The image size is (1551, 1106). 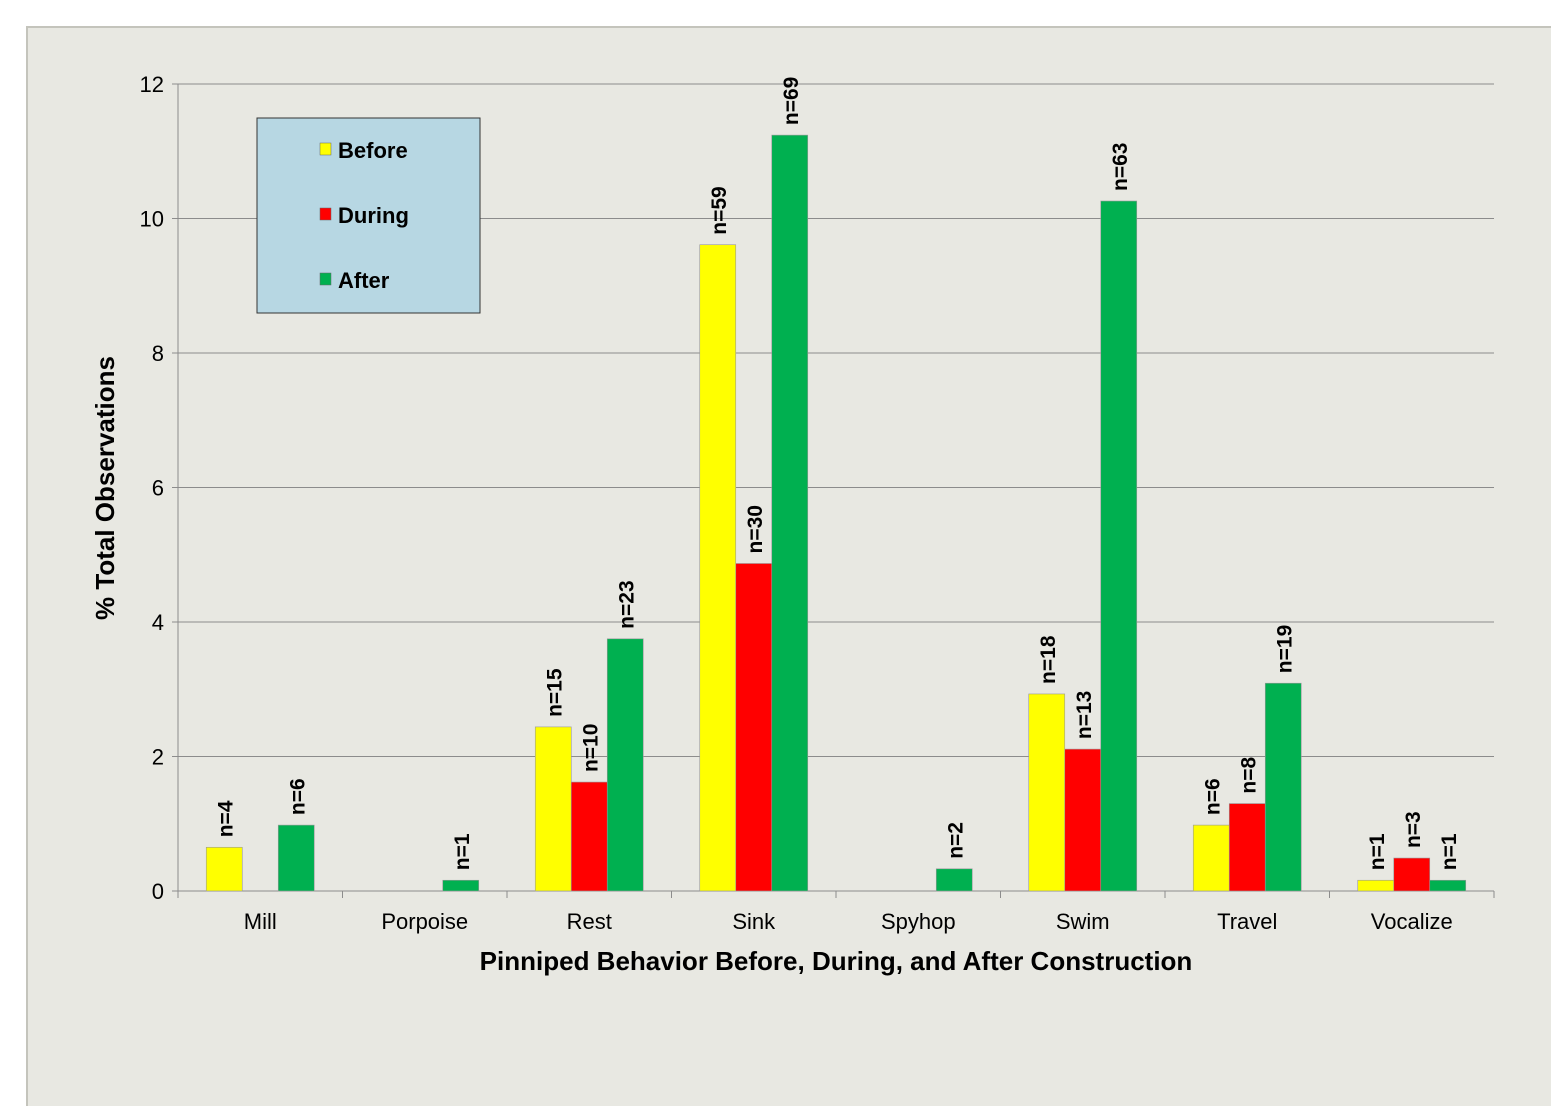 What do you see at coordinates (554, 692) in the screenshot?
I see `data-label: n=15` at bounding box center [554, 692].